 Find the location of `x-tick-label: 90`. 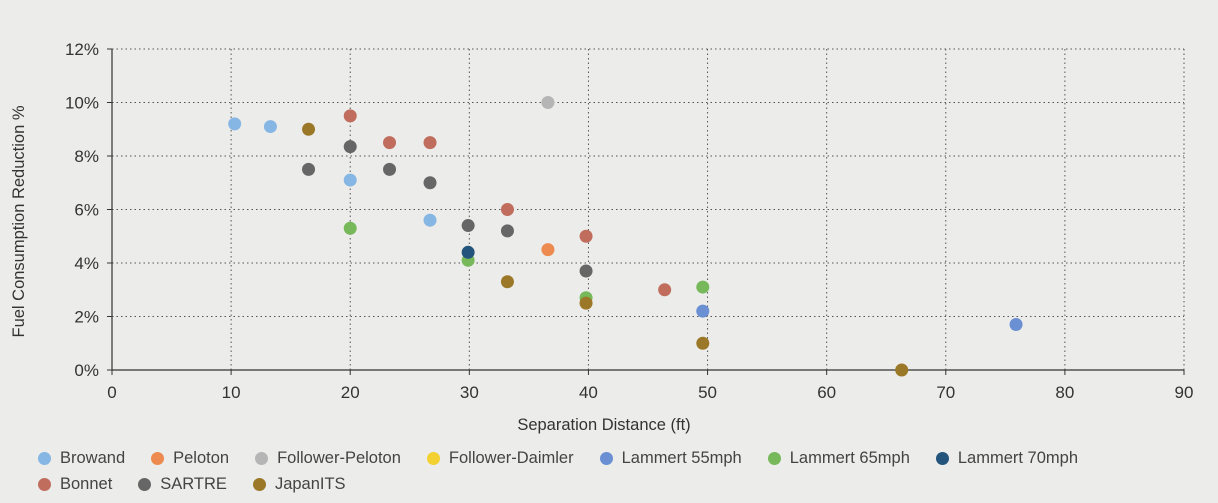

x-tick-label: 90 is located at coordinates (1184, 392).